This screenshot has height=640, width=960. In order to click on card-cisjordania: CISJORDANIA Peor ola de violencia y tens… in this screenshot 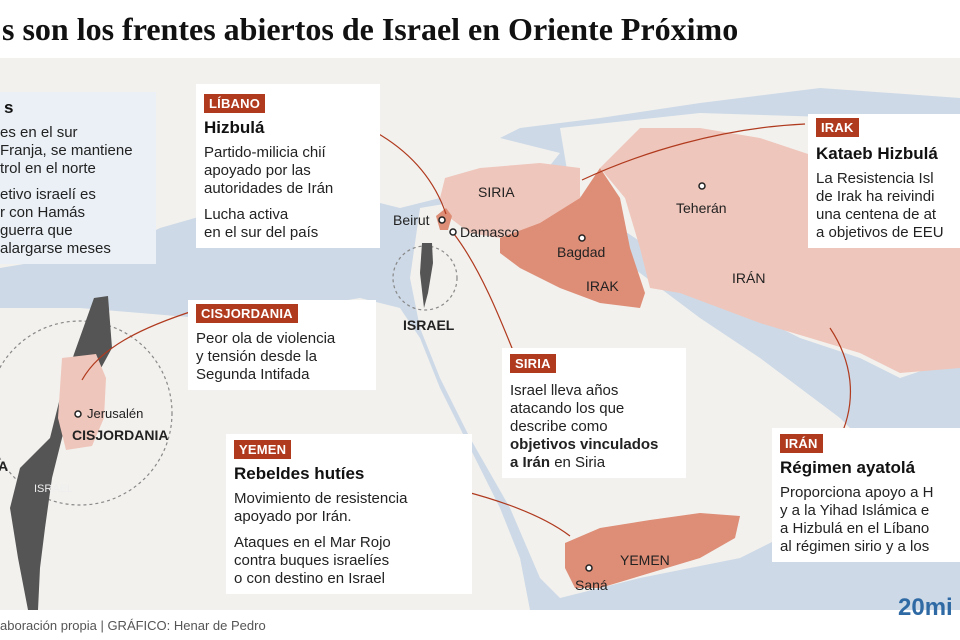, I will do `click(282, 345)`.